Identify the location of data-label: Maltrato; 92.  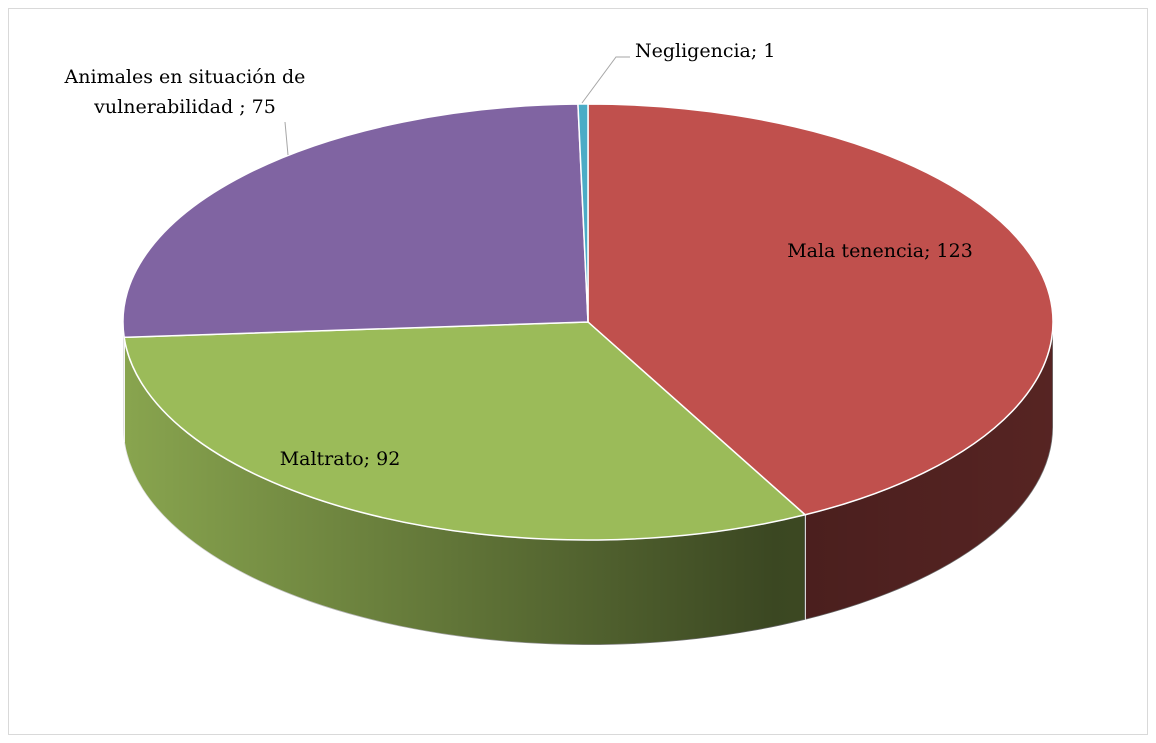
(340, 459).